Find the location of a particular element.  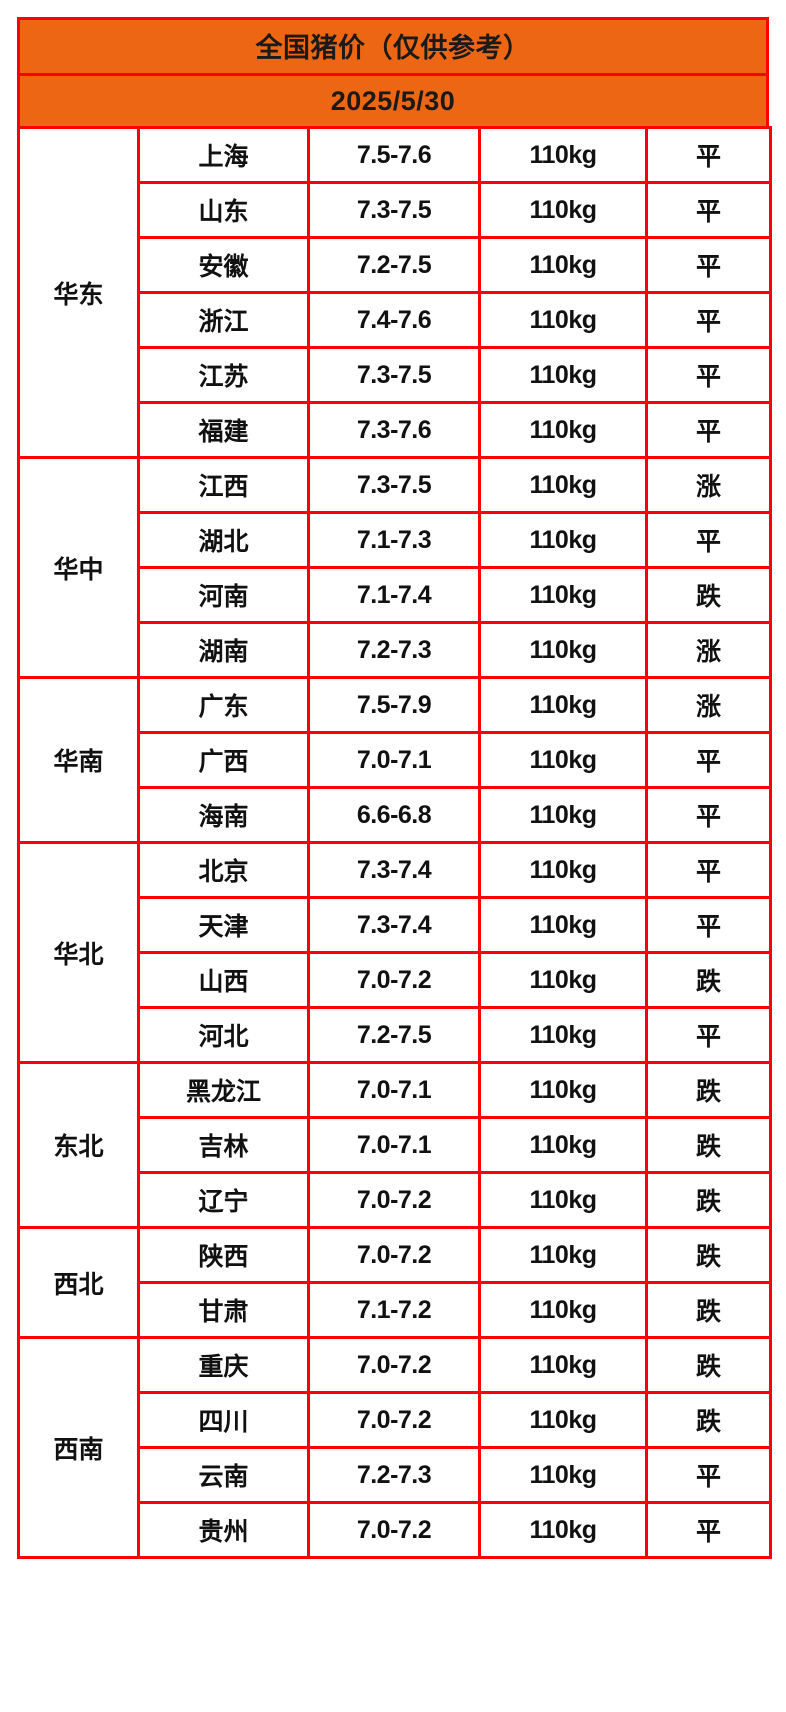

table-row: 吉林 7.0-7.1 110kg 跌 is located at coordinates (395, 1145).